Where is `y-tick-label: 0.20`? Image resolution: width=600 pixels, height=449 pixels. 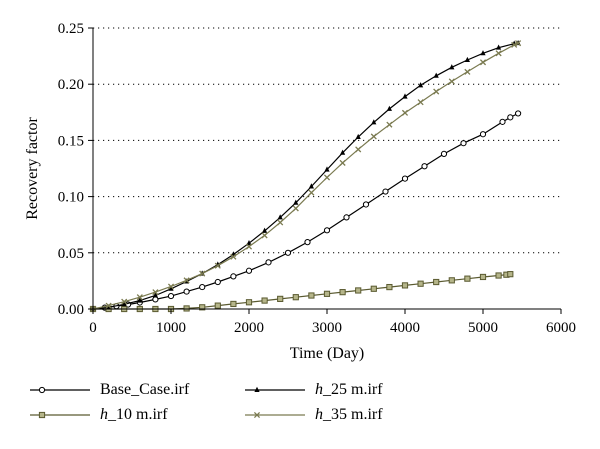 y-tick-label: 0.20 is located at coordinates (71, 85).